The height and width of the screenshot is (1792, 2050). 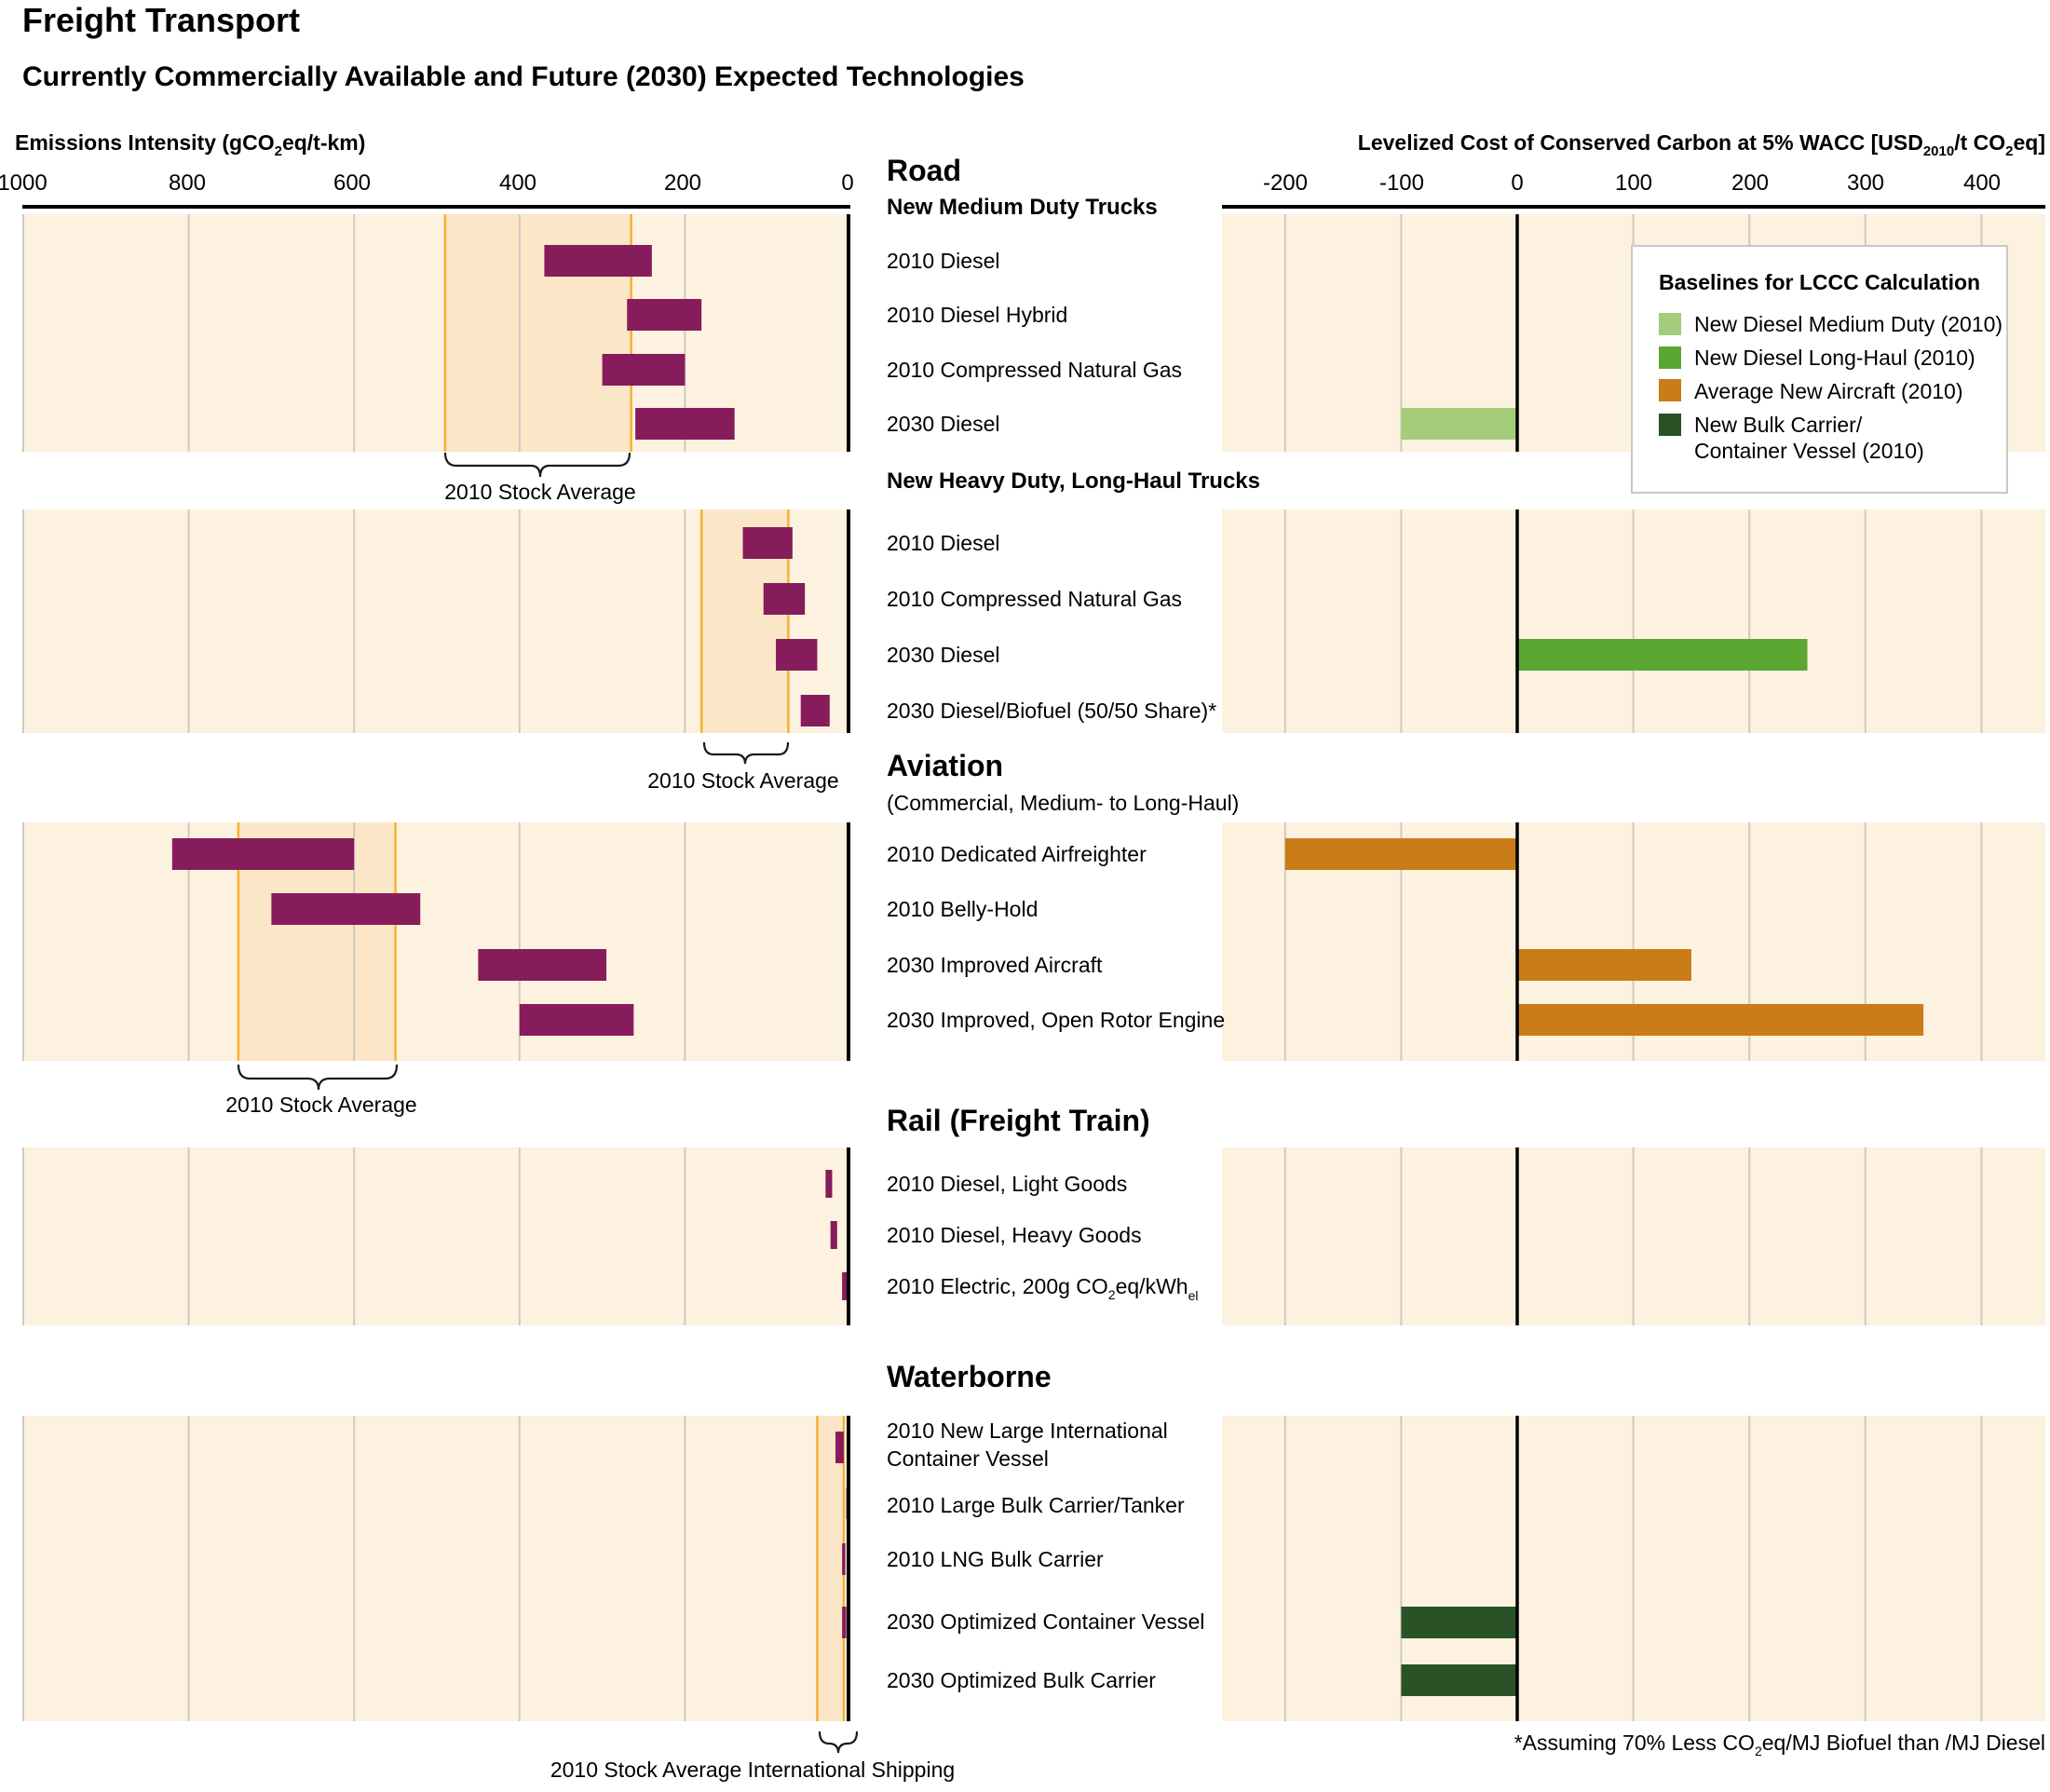 What do you see at coordinates (427, 183) in the screenshot?
I see `left-tick-labels: 1000 800 600 400 200 0` at bounding box center [427, 183].